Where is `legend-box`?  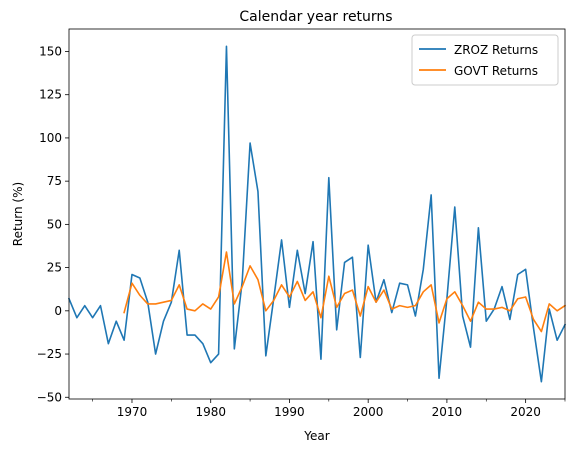 legend-box is located at coordinates (485, 60).